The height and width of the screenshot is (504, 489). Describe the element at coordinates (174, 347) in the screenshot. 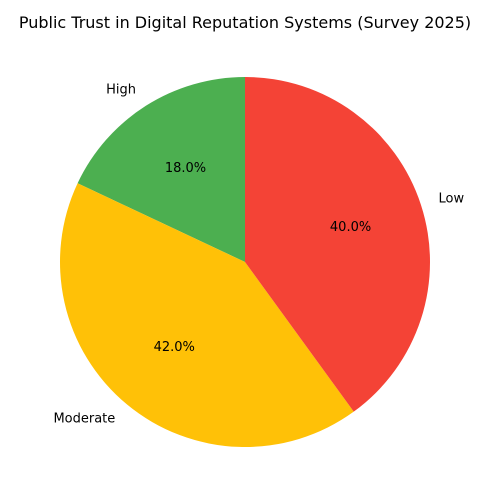

I see `slice-percent-moderate: 42.0%` at that location.